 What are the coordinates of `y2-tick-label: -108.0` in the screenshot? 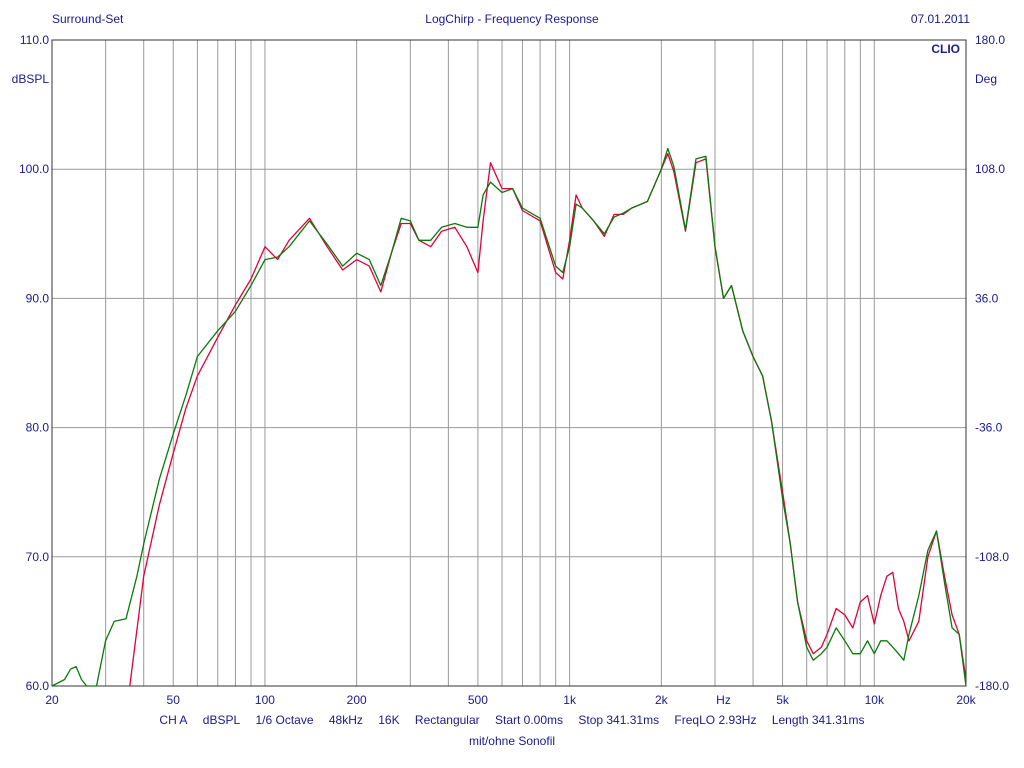 It's located at (992, 557).